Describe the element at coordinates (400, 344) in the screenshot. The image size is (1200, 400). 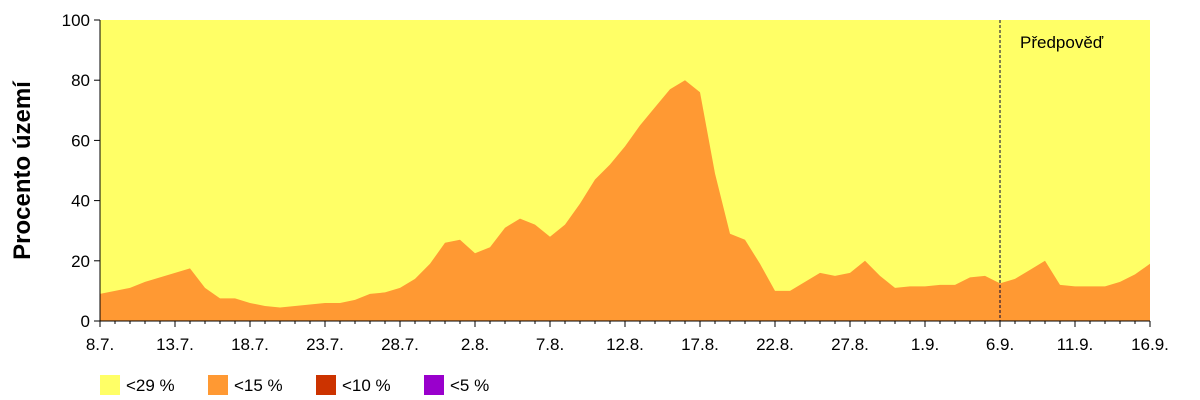
I see `x-tick-label-4: 28.7.` at that location.